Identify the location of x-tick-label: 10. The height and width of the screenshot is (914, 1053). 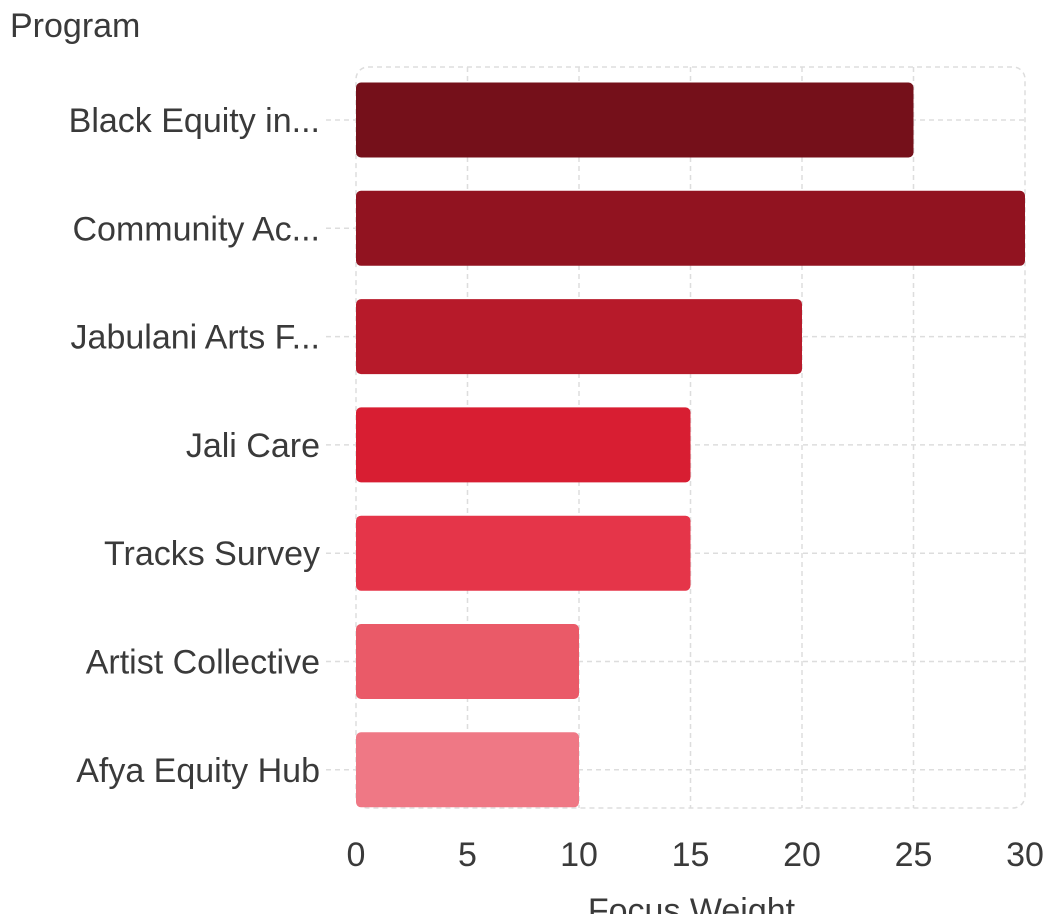
(579, 855).